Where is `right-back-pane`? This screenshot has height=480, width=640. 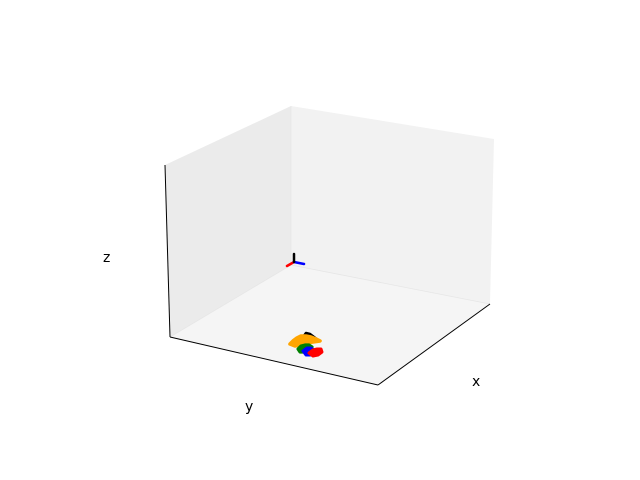
right-back-pane is located at coordinates (392, 205).